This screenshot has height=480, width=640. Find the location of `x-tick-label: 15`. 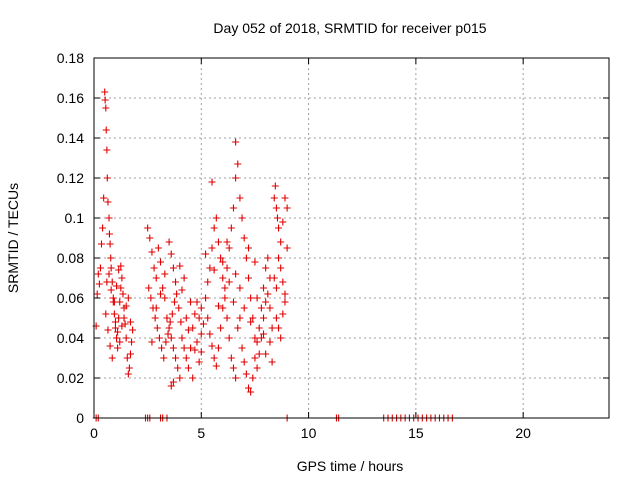

x-tick-label: 15 is located at coordinates (416, 433).